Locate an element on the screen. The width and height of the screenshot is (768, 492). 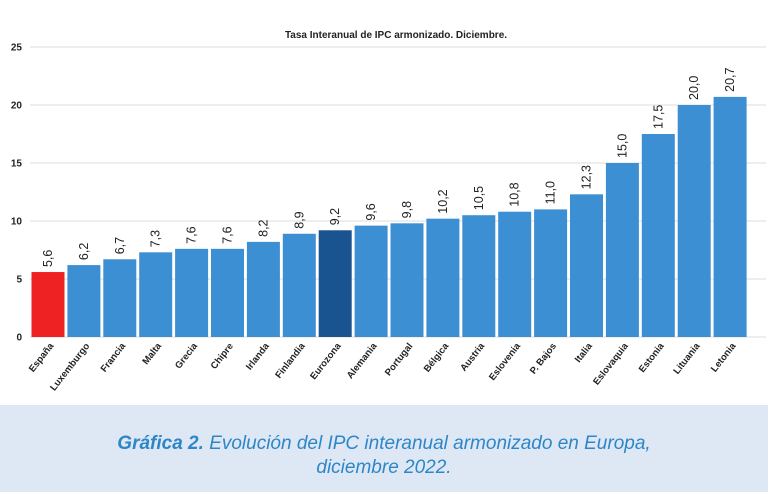
x-tick-label: Irlanda is located at coordinates (258, 357).